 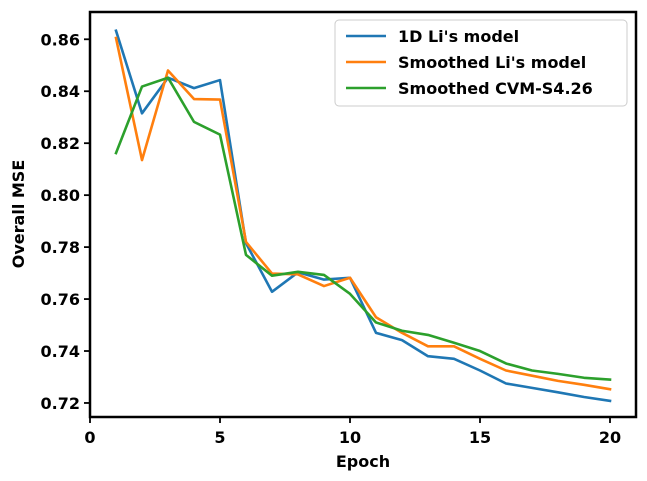 I want to click on legend-box, so click(x=481, y=63).